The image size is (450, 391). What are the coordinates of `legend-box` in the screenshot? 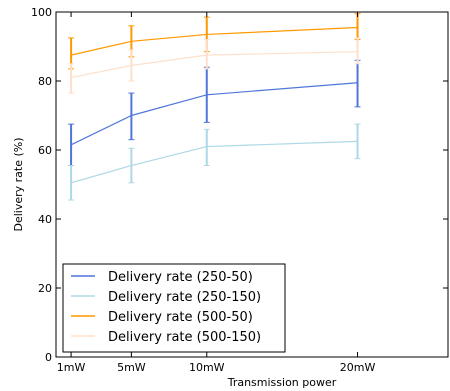 It's located at (174, 308).